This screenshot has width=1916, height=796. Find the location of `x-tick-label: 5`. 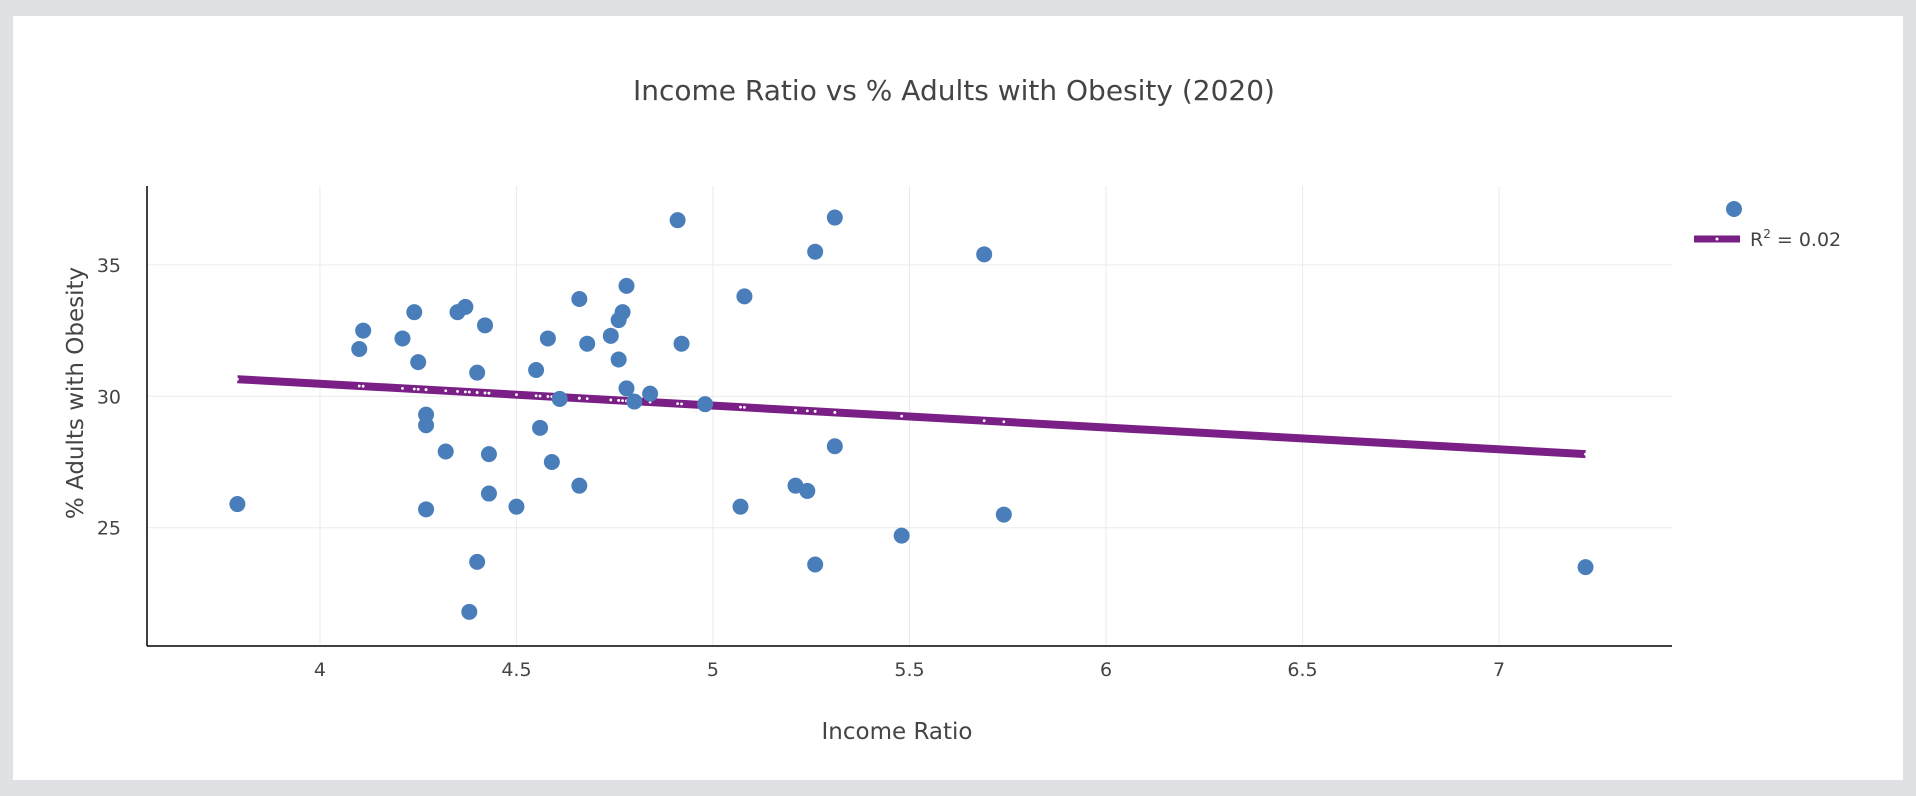

x-tick-label: 5 is located at coordinates (713, 670).